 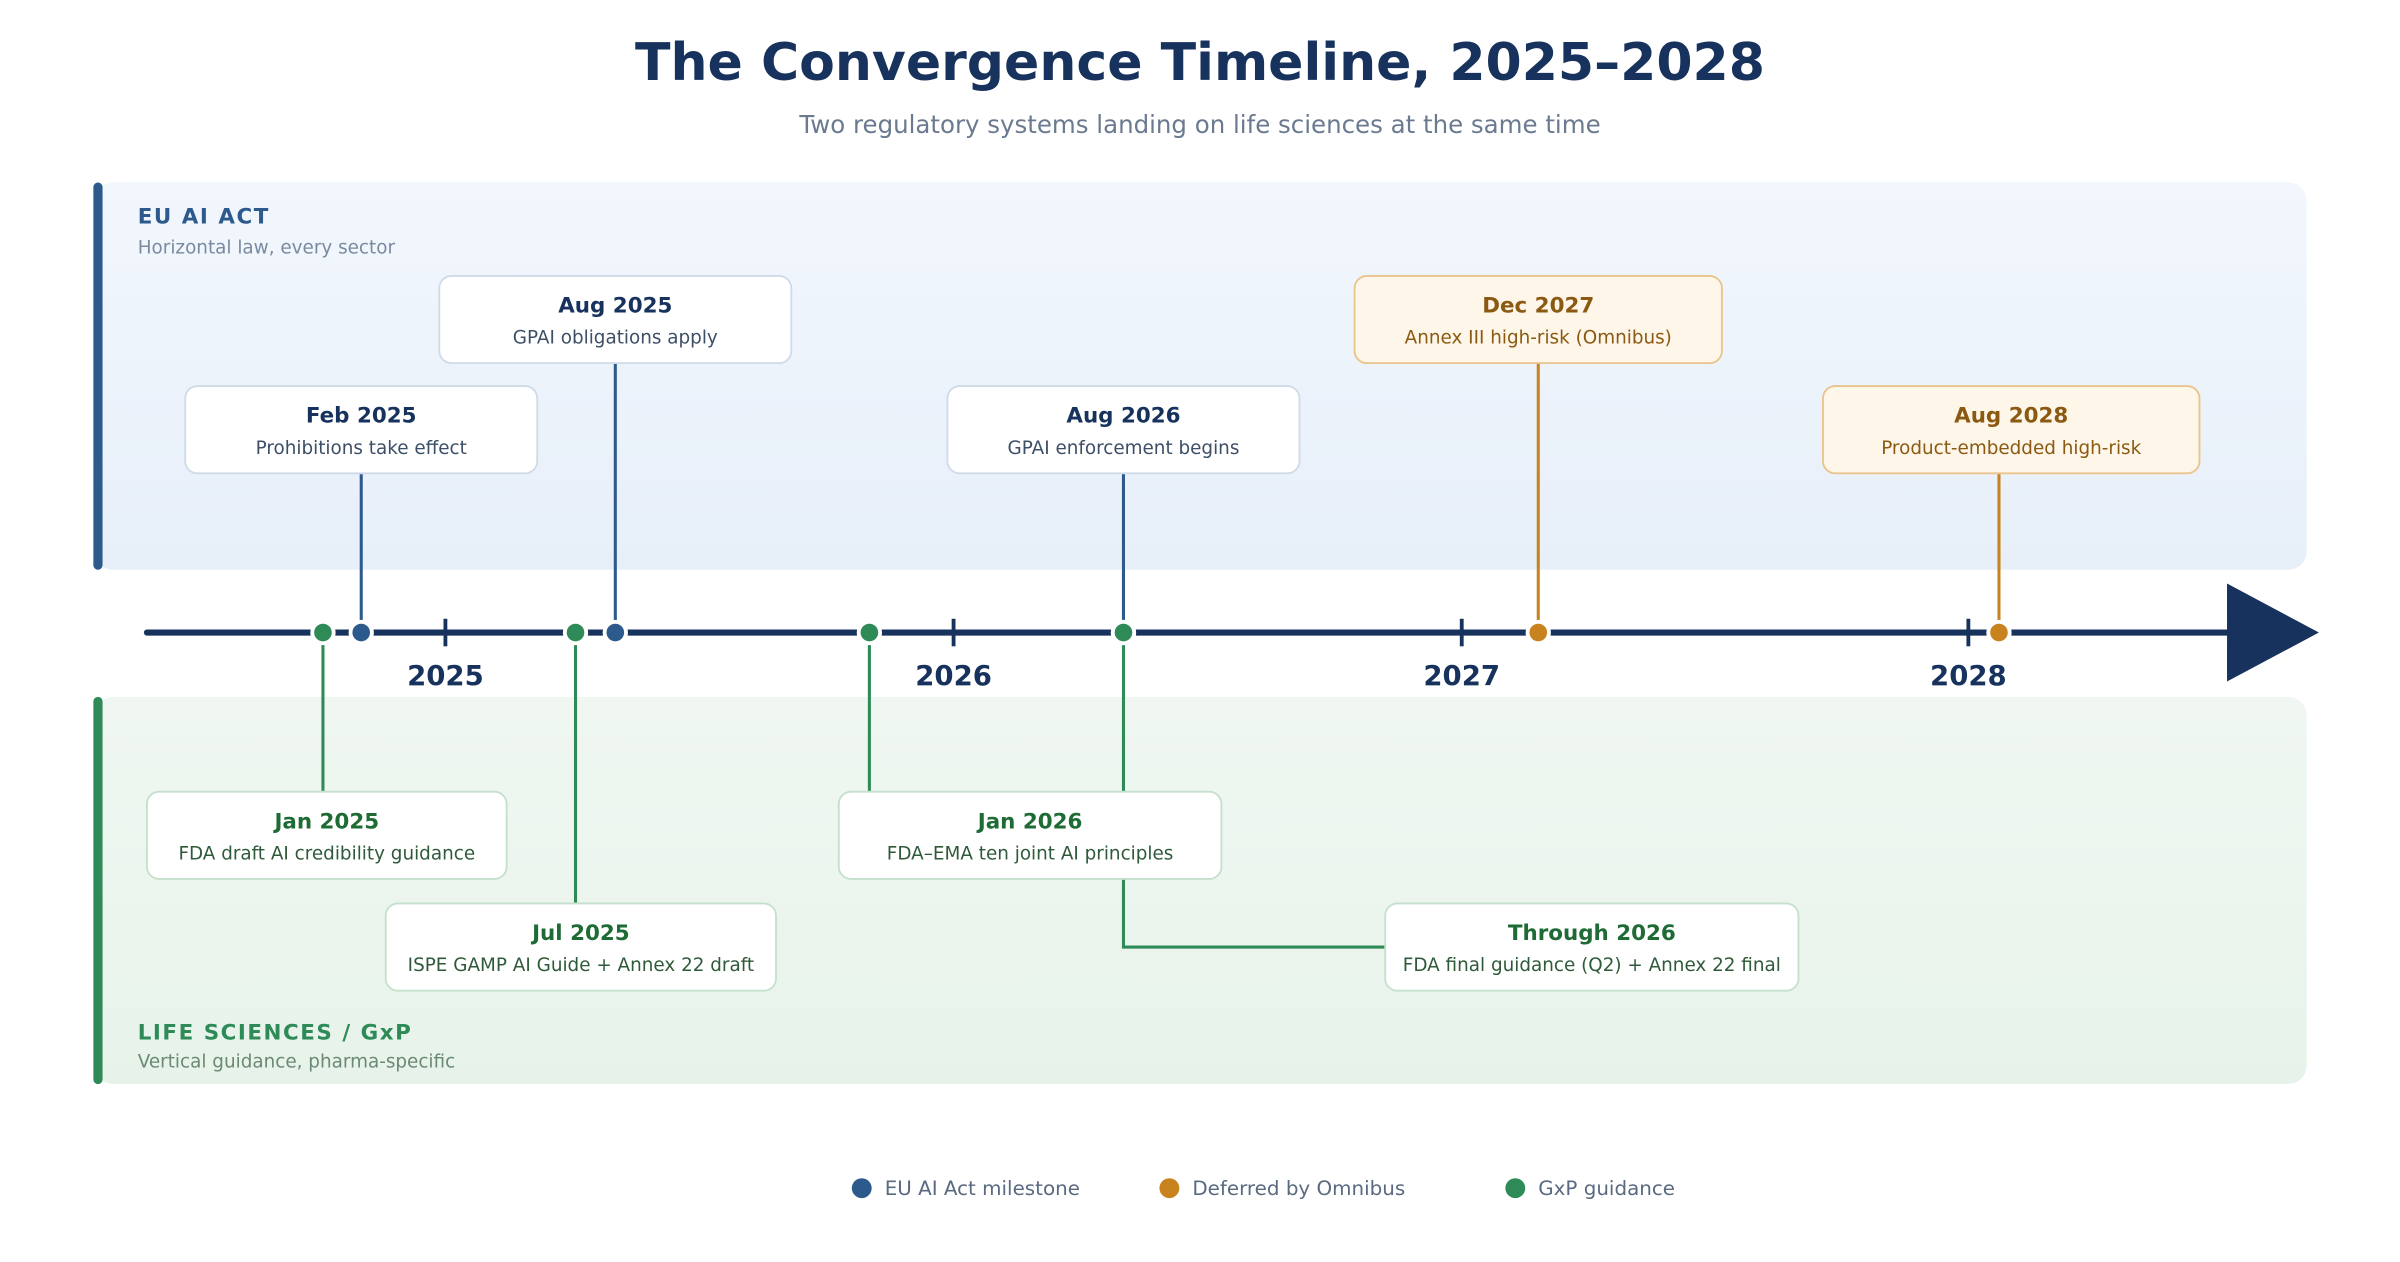 What do you see at coordinates (326, 853) in the screenshot?
I see `event-description: FDA draft AI credibility guidance` at bounding box center [326, 853].